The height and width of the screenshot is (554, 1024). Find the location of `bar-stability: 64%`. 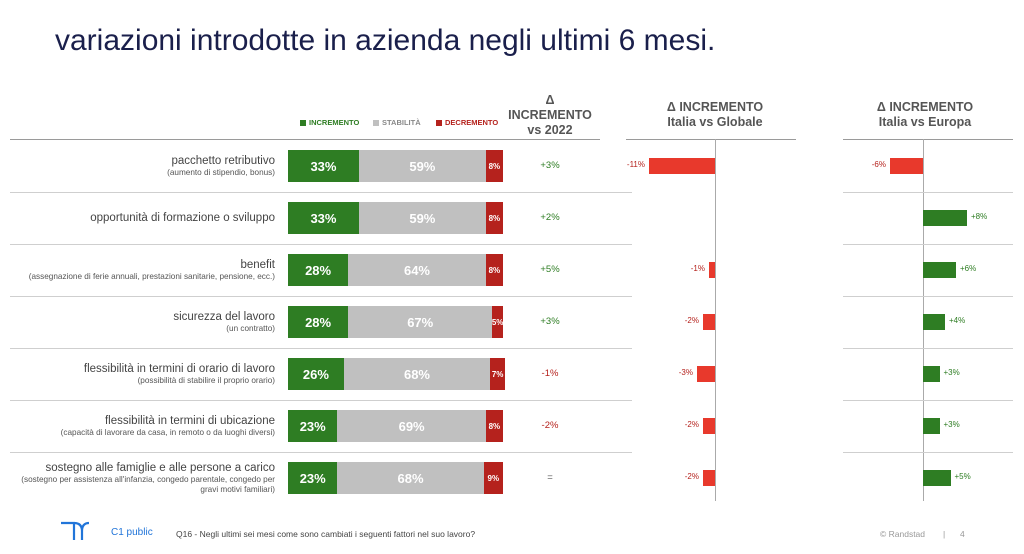

bar-stability: 64% is located at coordinates (417, 270).